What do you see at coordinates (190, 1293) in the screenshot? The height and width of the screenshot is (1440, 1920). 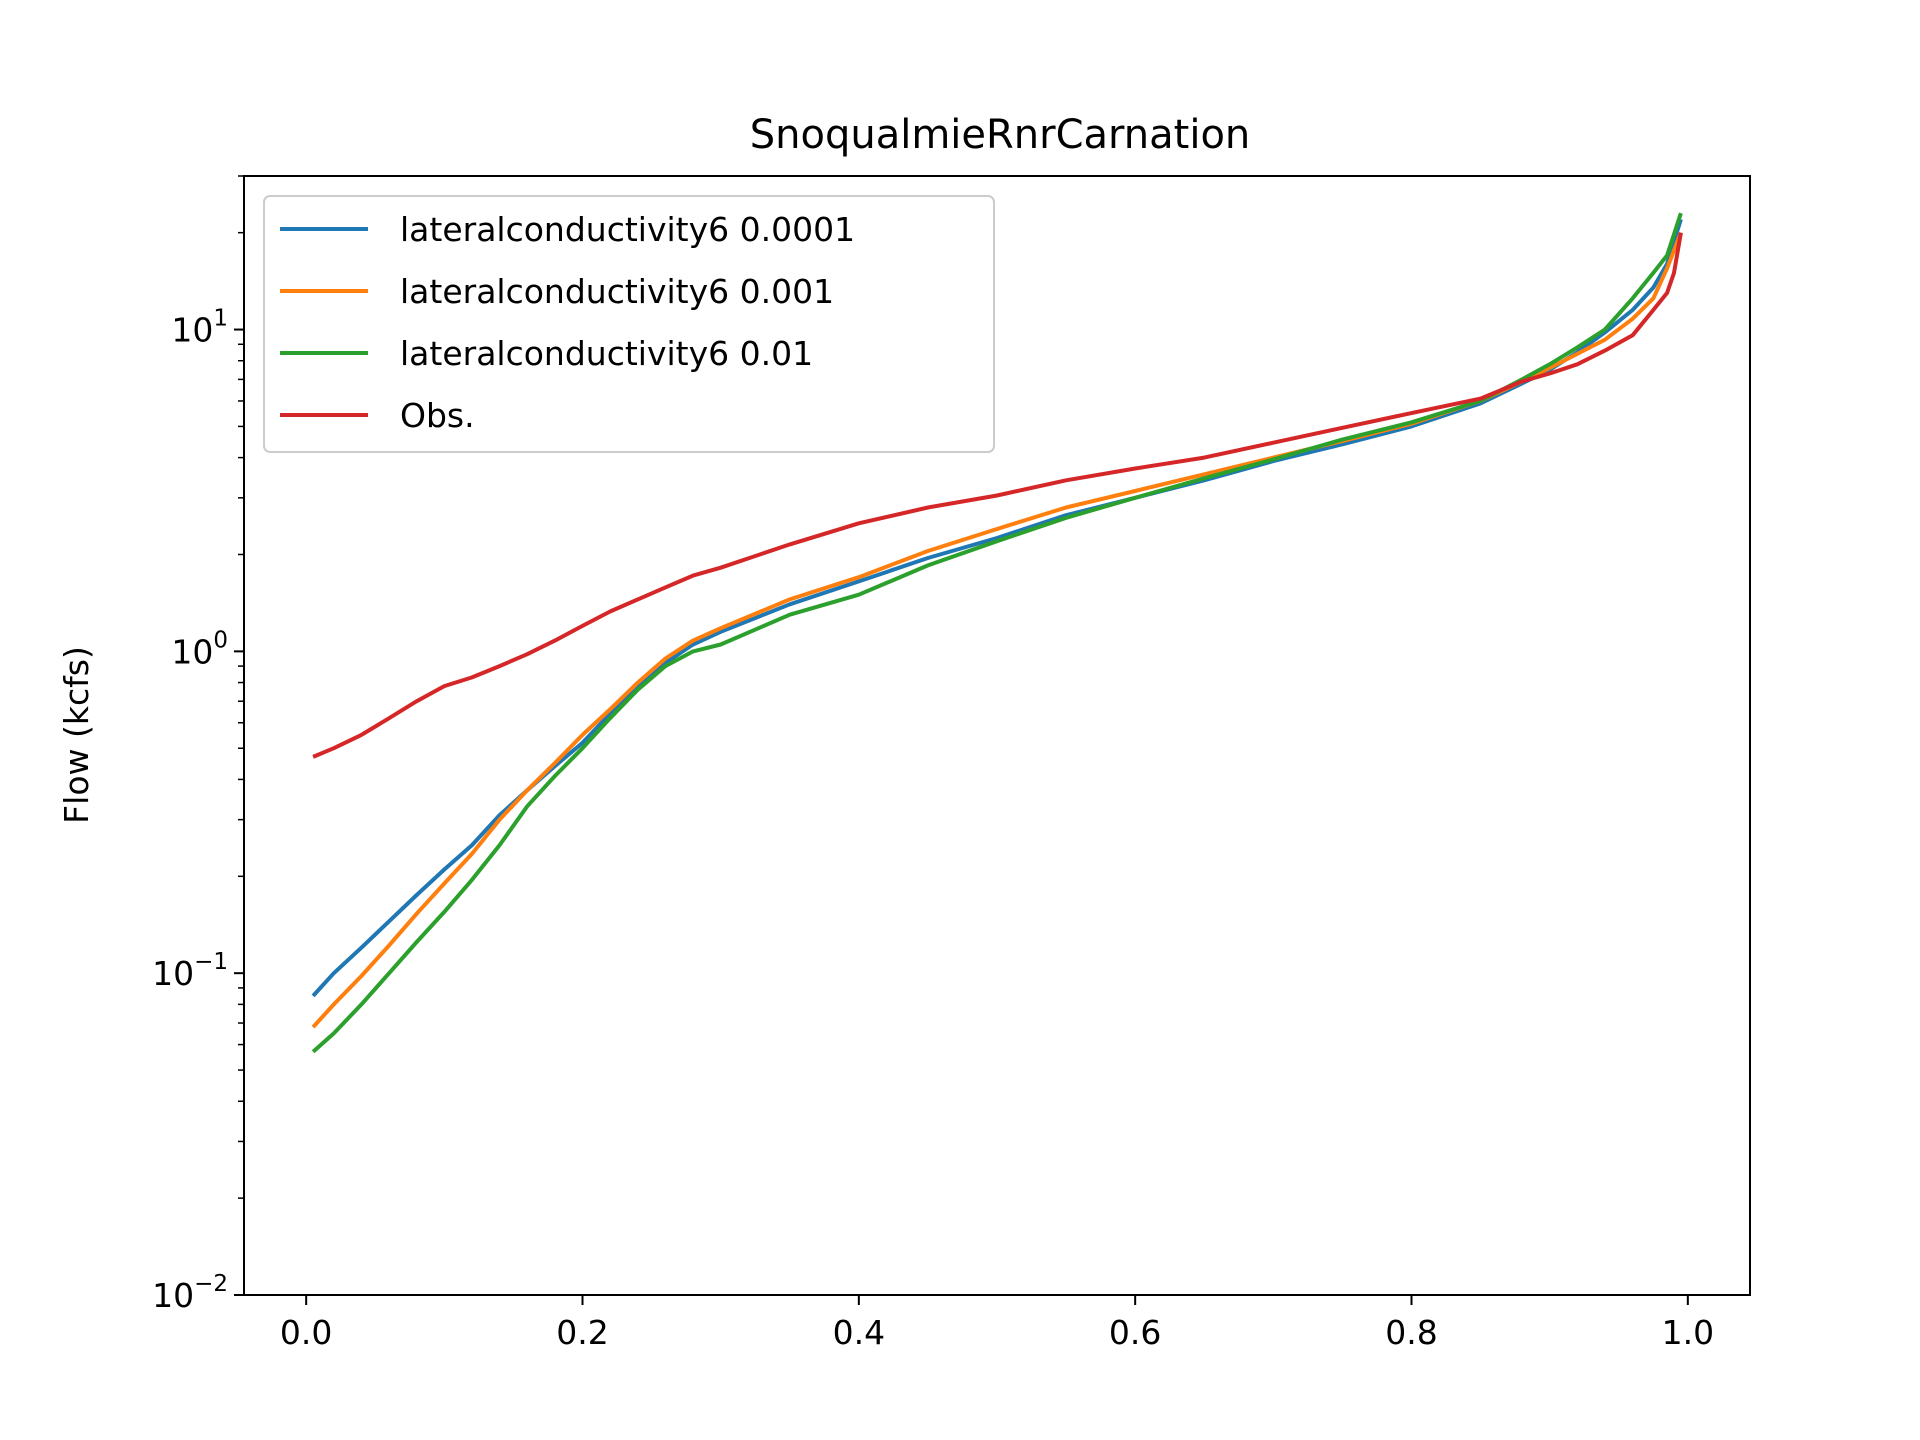 I see `y-tick-label-0: 10⁻²` at bounding box center [190, 1293].